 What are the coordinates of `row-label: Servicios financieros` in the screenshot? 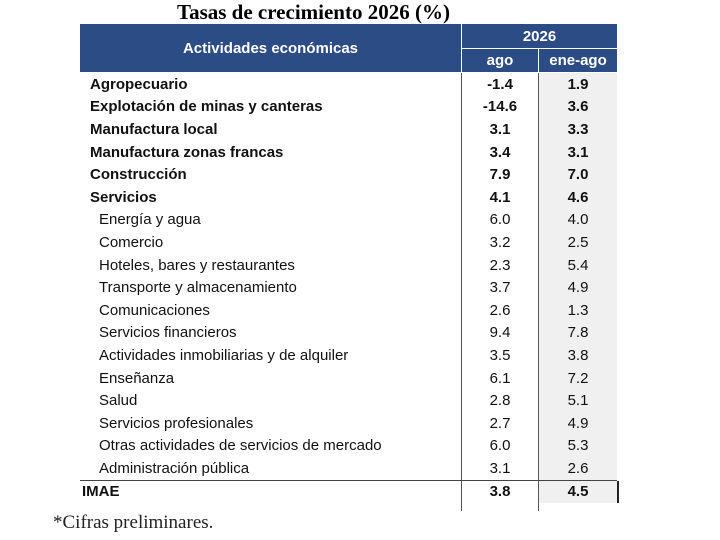 It's located at (168, 333).